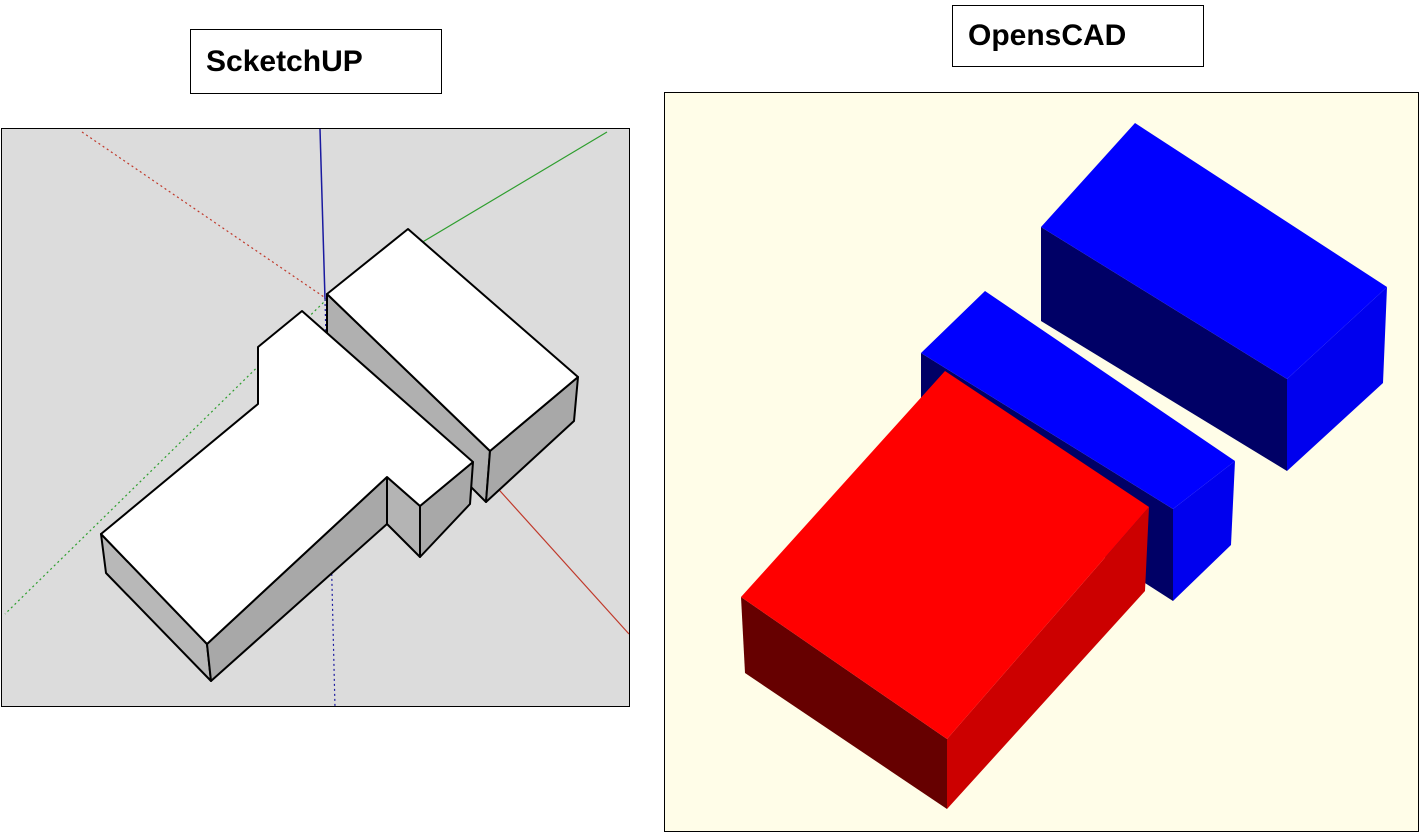  I want to click on blue-box-large-right, so click(1337, 379).